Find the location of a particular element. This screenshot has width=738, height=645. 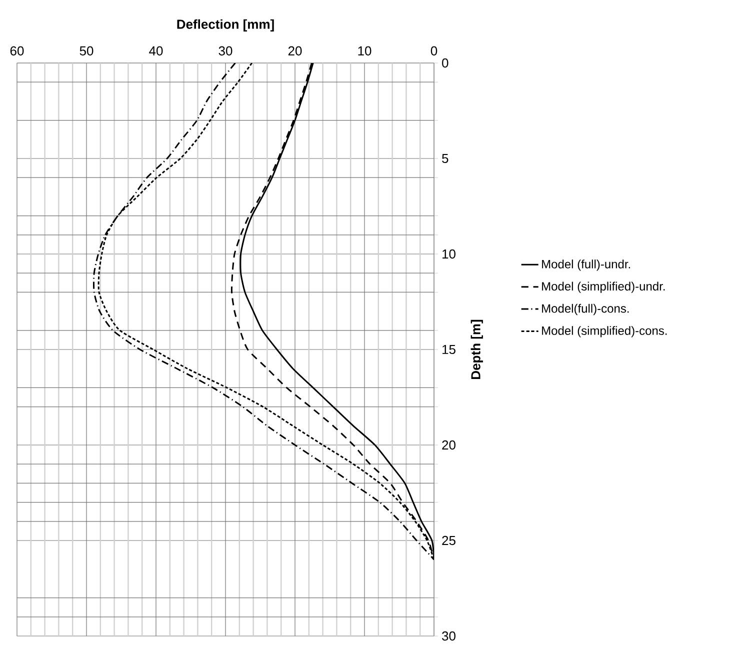

x-tick-label: 30 is located at coordinates (225, 51).